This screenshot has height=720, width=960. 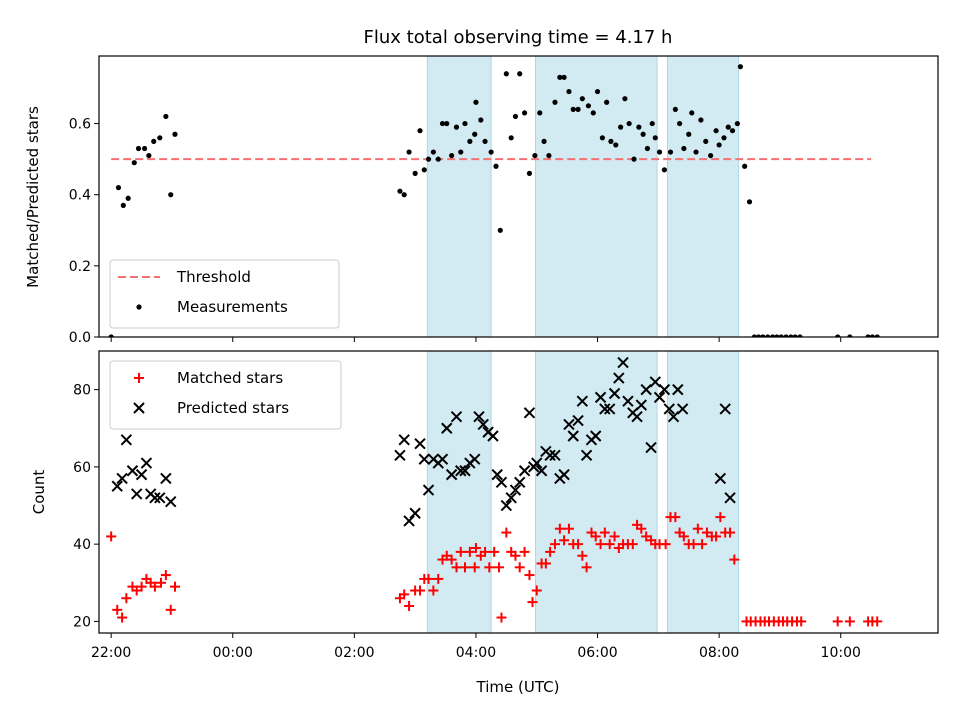 I want to click on top-y-tick-label: 0.0, so click(x=80, y=338).